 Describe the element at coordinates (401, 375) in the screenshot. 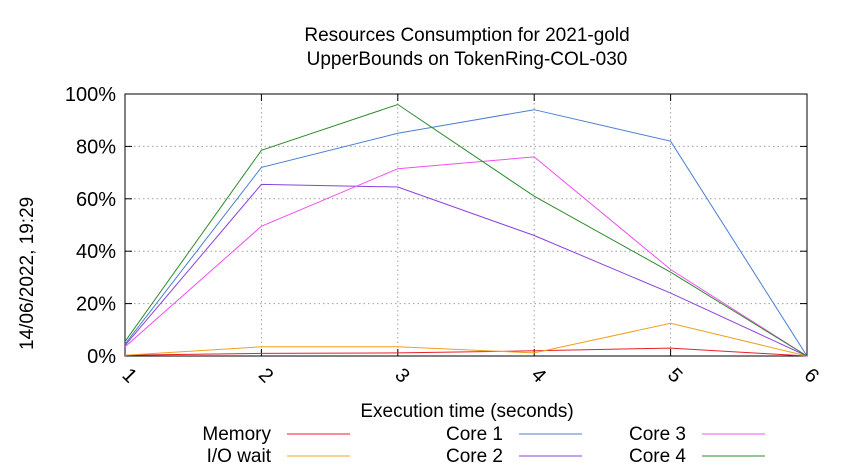

I see `x-tick-label: 3` at that location.